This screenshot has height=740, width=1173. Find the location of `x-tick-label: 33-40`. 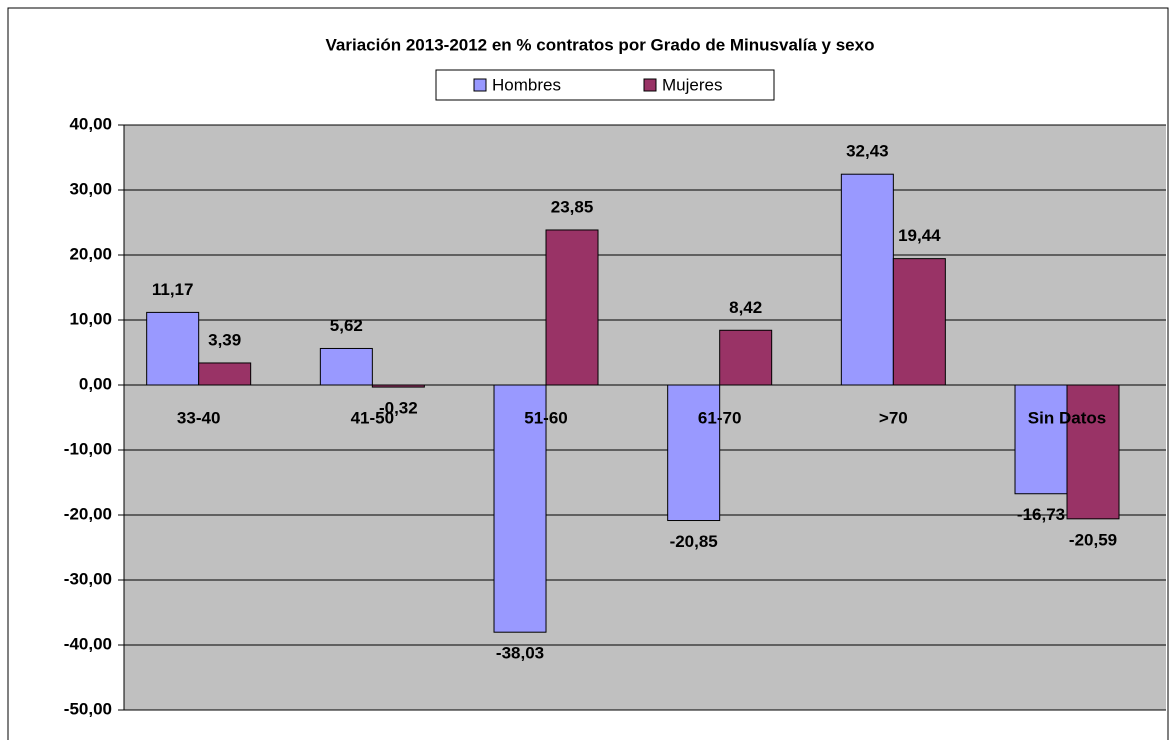

x-tick-label: 33-40 is located at coordinates (198, 417).